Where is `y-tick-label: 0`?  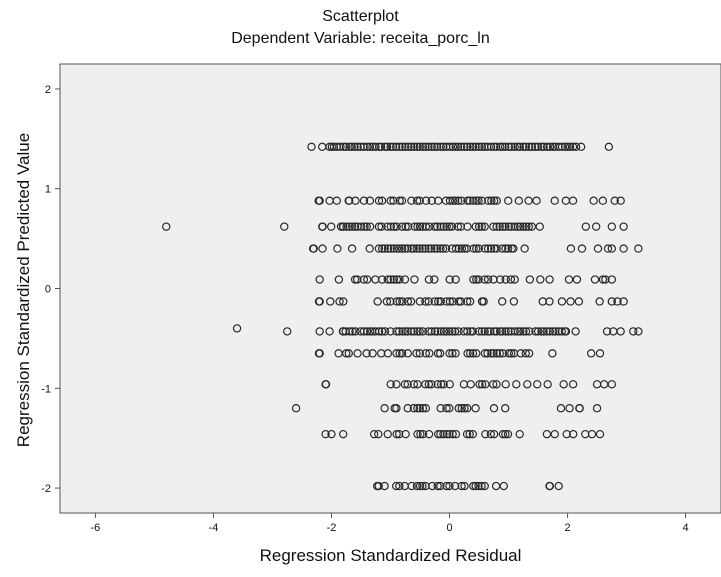
y-tick-label: 0 is located at coordinates (48, 290).